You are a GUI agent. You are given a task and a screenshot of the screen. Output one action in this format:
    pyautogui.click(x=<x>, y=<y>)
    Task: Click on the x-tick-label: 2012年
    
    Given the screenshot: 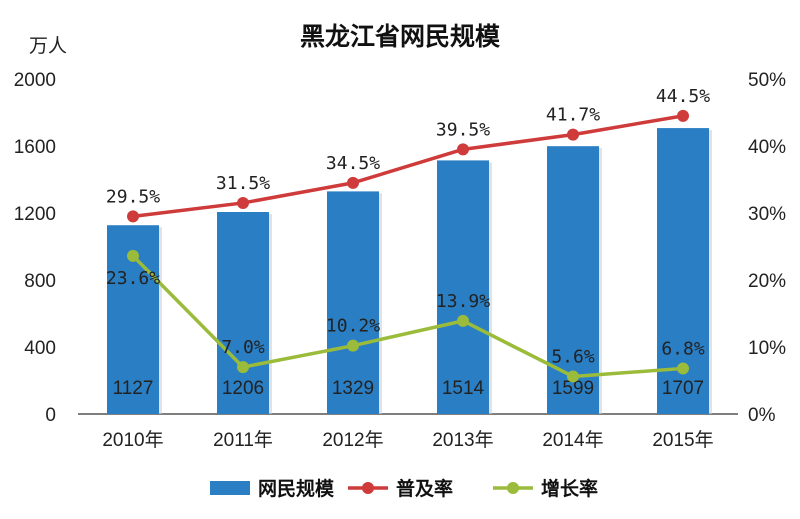 What is the action you would take?
    pyautogui.click(x=352, y=440)
    